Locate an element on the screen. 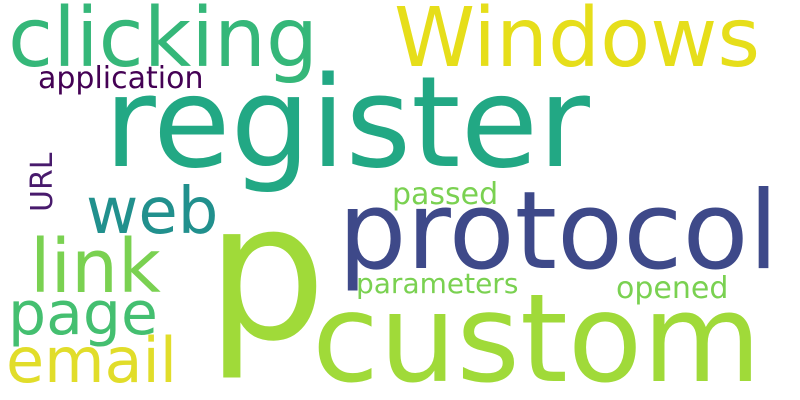 Image resolution: width=800 pixels, height=400 pixels. word-page: page is located at coordinates (83, 314).